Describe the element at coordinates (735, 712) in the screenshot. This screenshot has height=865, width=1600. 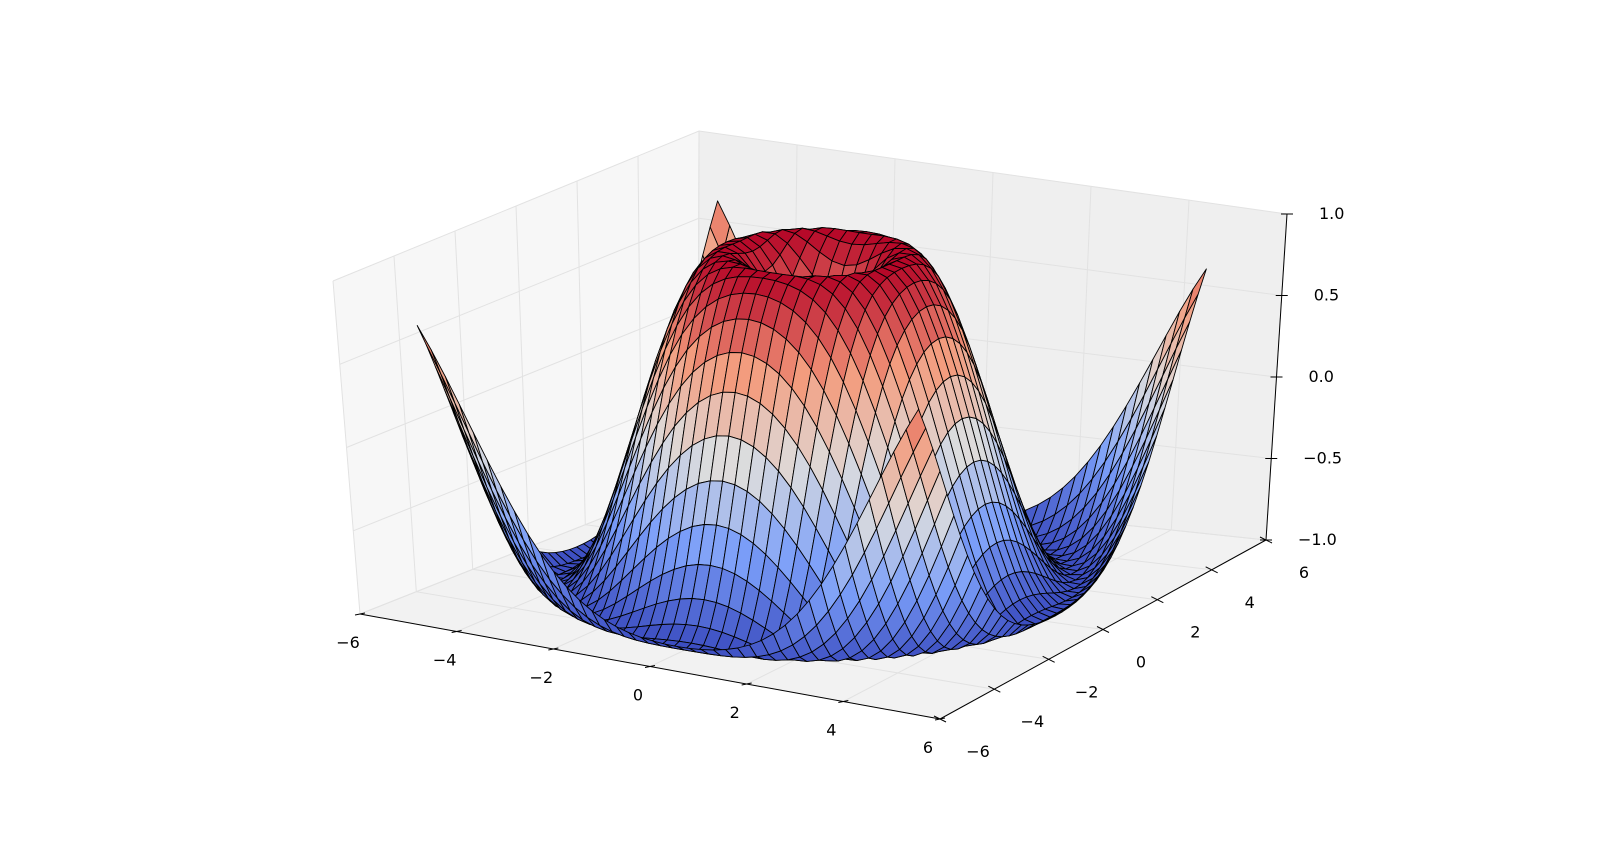
I see `x-tick-label: 2` at that location.